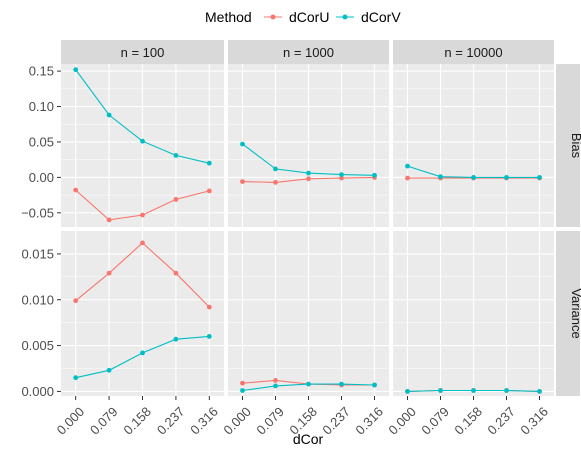  Describe the element at coordinates (308, 313) in the screenshot. I see `panel-r1-c1` at that location.